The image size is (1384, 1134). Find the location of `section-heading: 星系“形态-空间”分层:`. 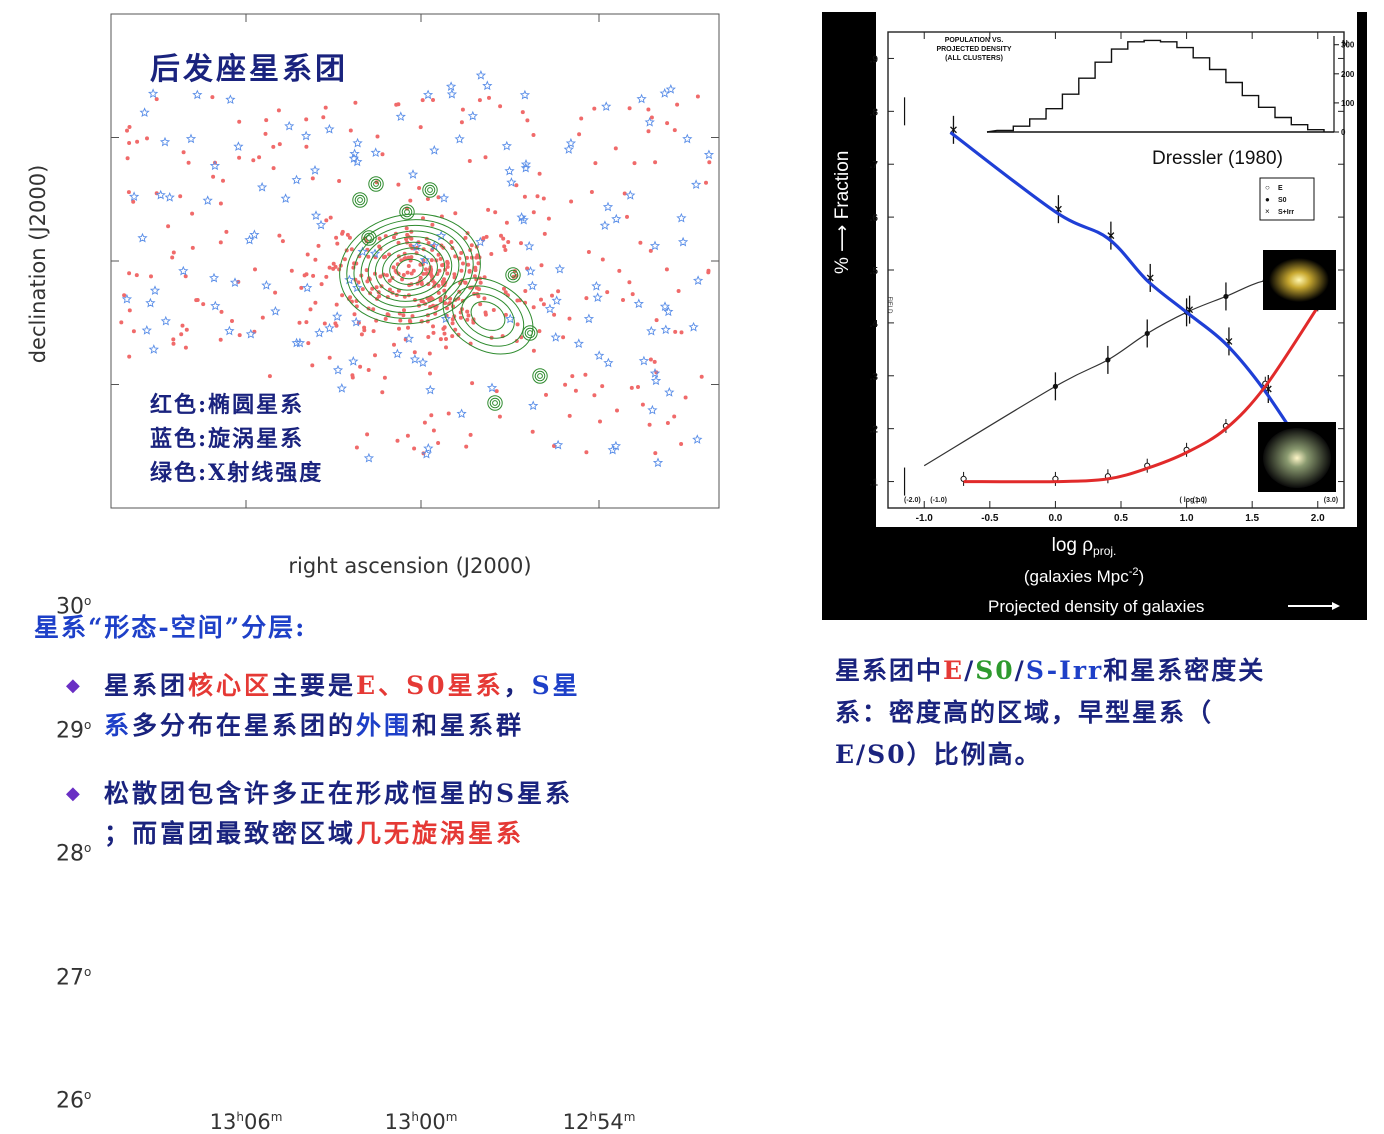

section-heading: 星系“形态-空间”分层: is located at coordinates (170, 627).